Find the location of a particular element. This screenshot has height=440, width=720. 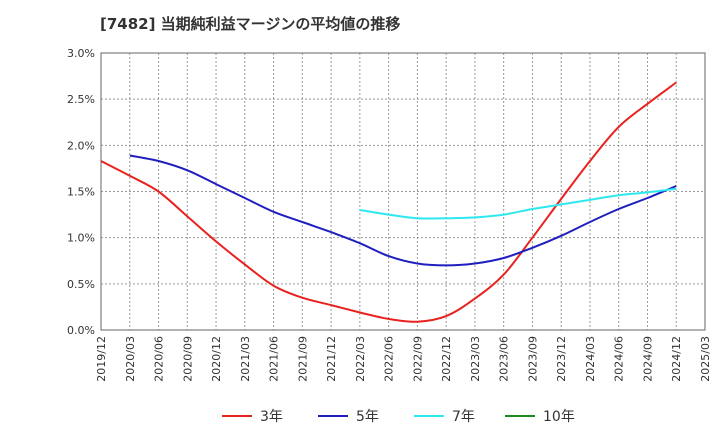

x-tick-label: 2022/09 is located at coordinates (417, 359).